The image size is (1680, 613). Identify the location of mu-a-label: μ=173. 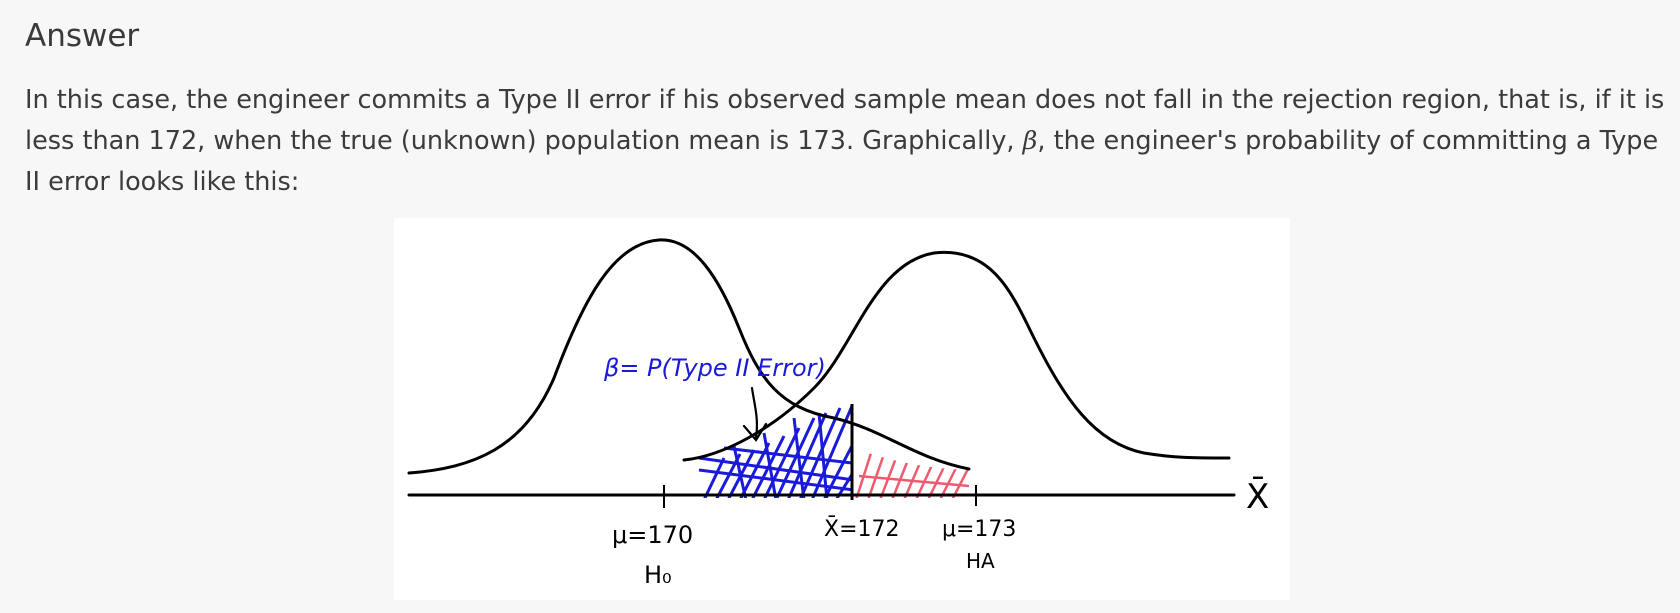
(979, 529).